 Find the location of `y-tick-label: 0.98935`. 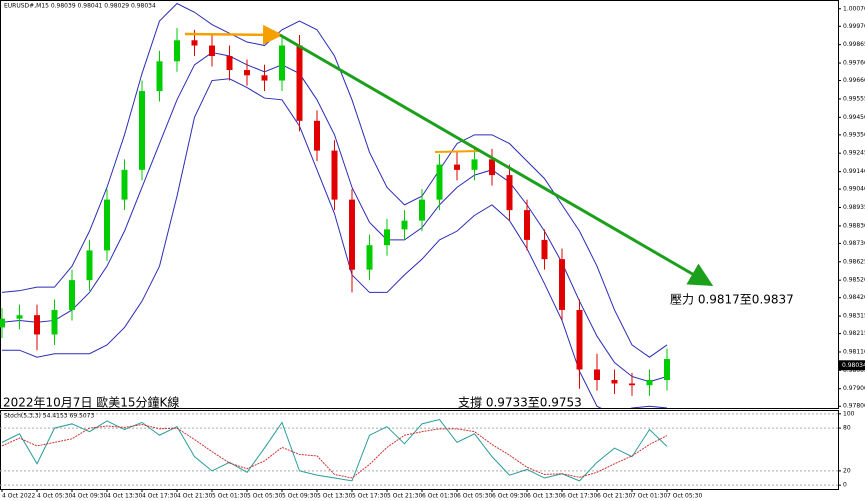

y-tick-label: 0.98935 is located at coordinates (854, 207).